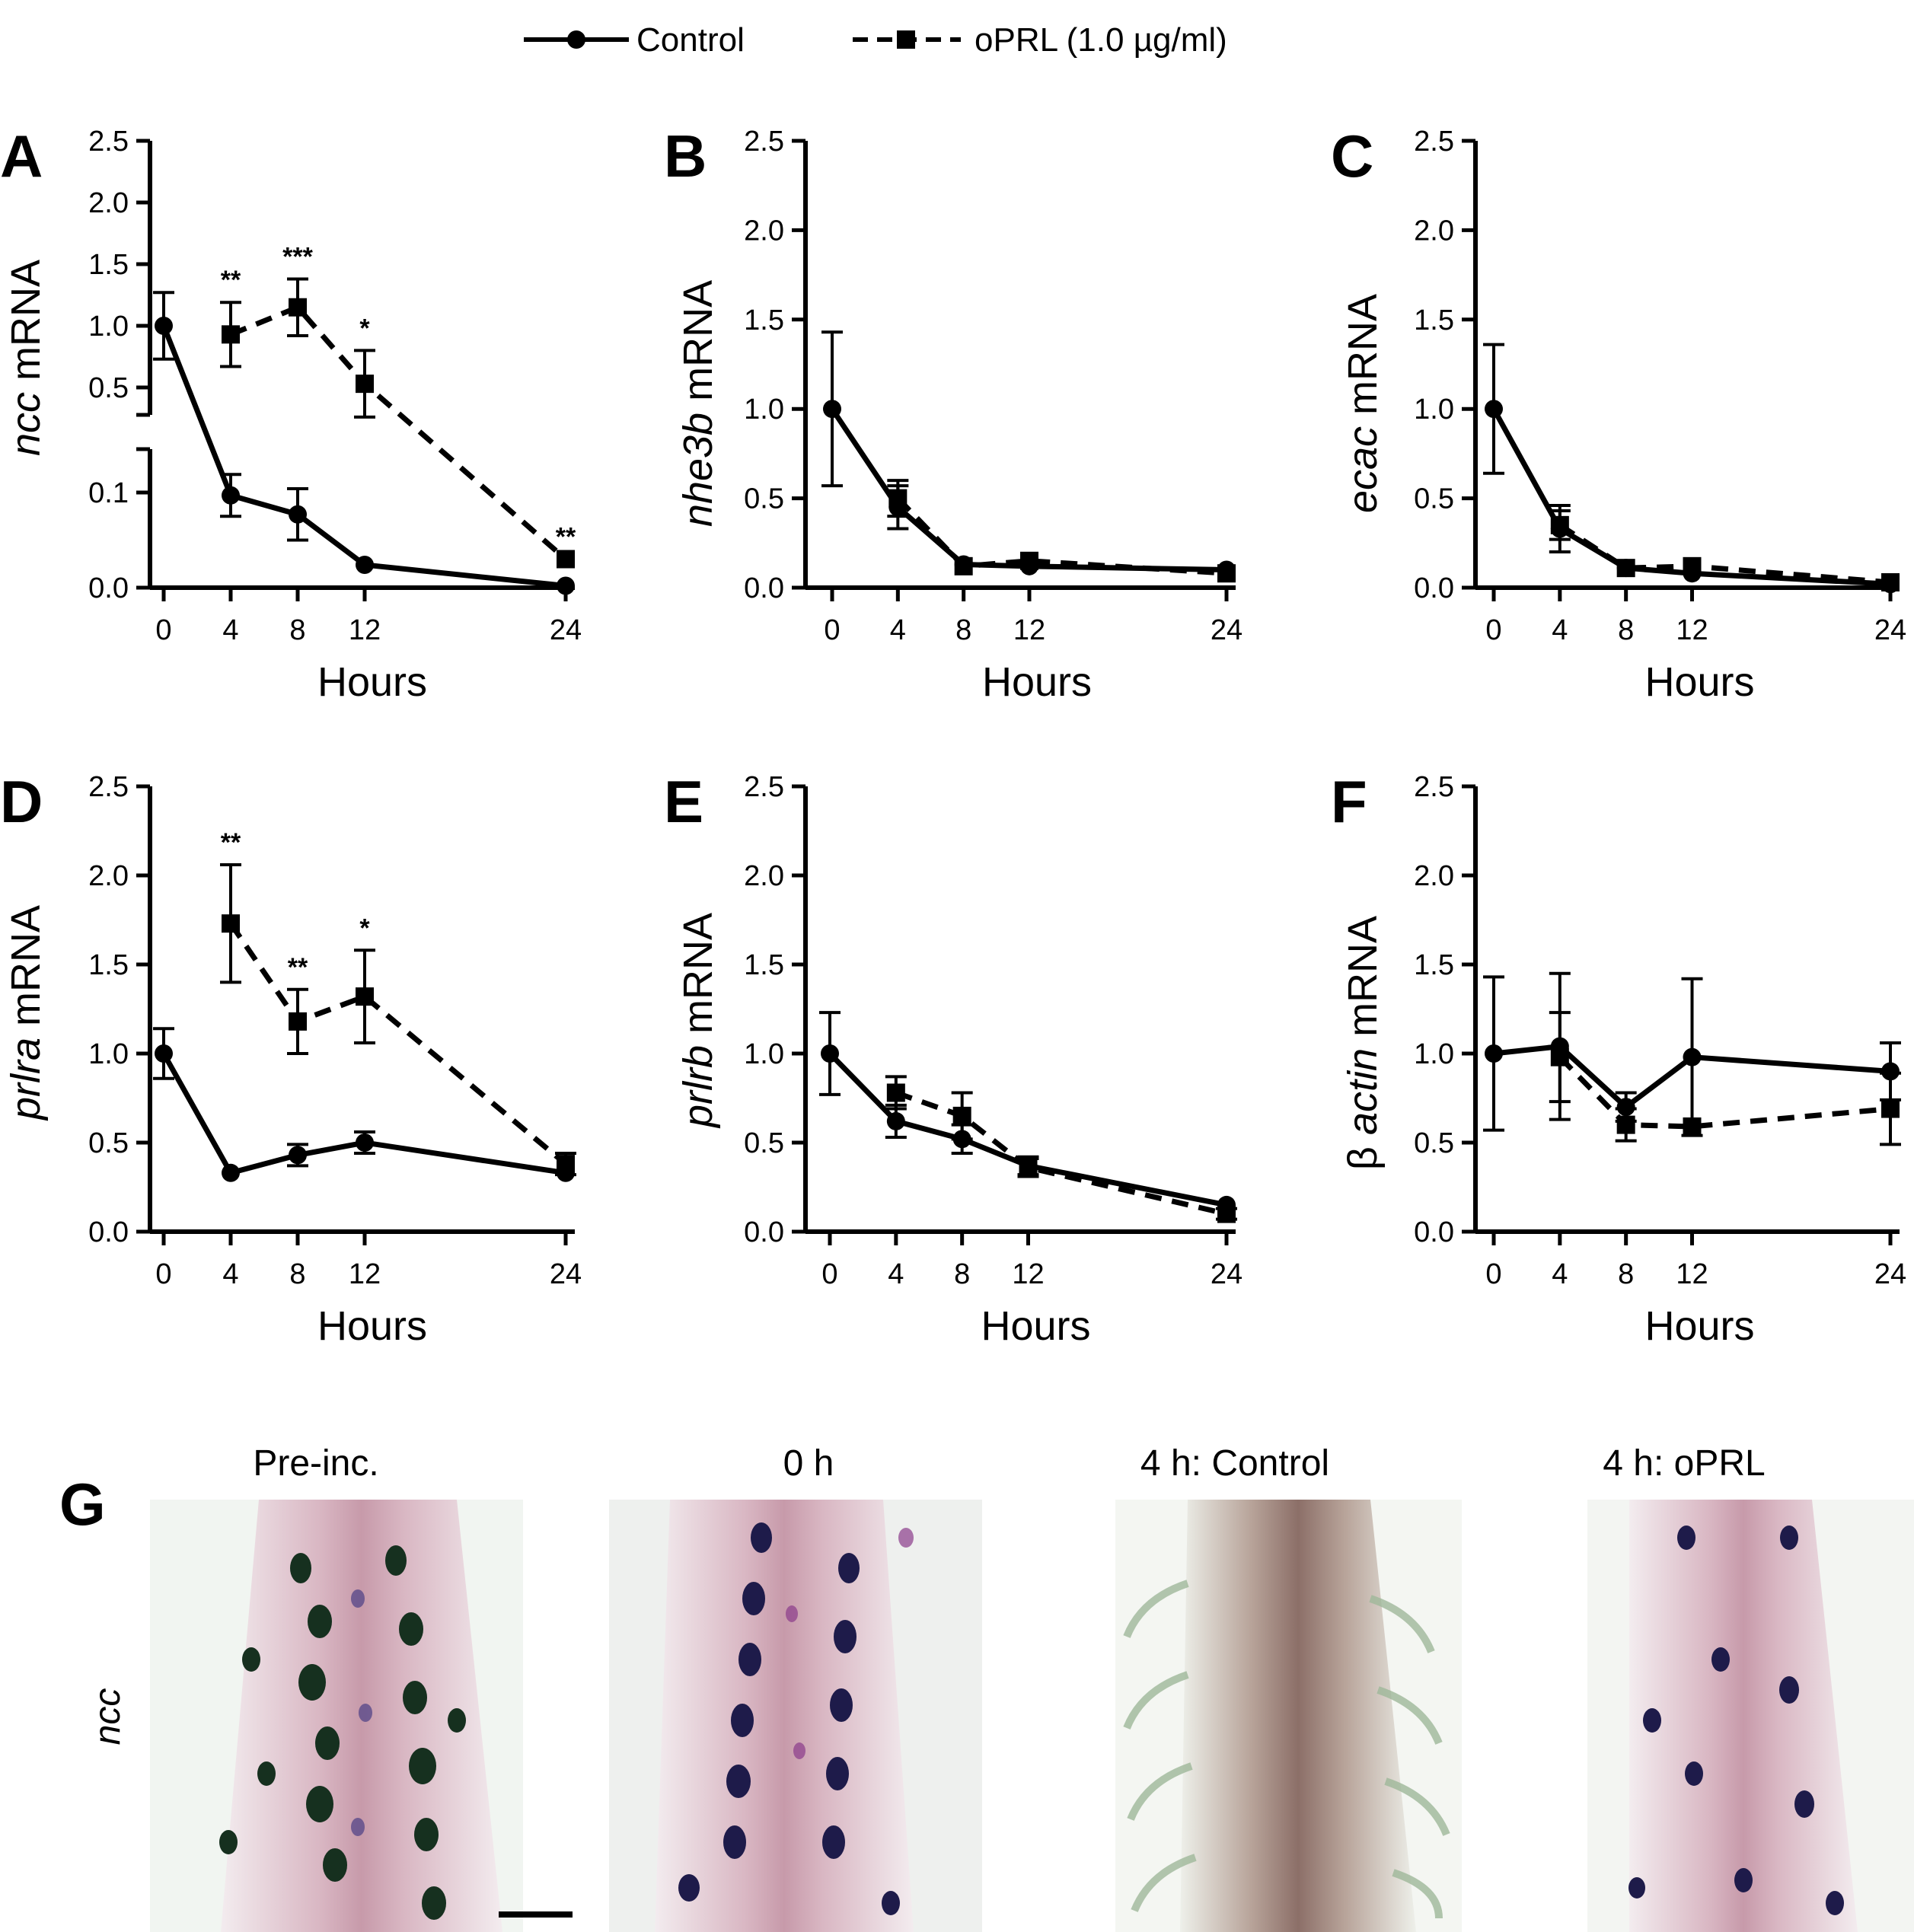 The width and height of the screenshot is (1914, 1932). Describe the element at coordinates (1101, 40) in the screenshot. I see `legend-oprl-label: oPRL (1.0 µg/ml)` at that location.